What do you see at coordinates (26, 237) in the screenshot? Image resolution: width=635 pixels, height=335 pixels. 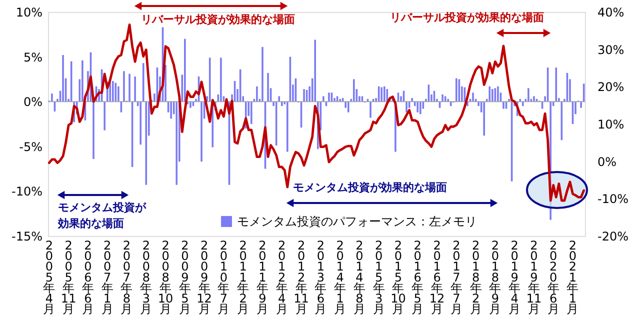 I see `y-tick-label: -15%` at bounding box center [26, 237].